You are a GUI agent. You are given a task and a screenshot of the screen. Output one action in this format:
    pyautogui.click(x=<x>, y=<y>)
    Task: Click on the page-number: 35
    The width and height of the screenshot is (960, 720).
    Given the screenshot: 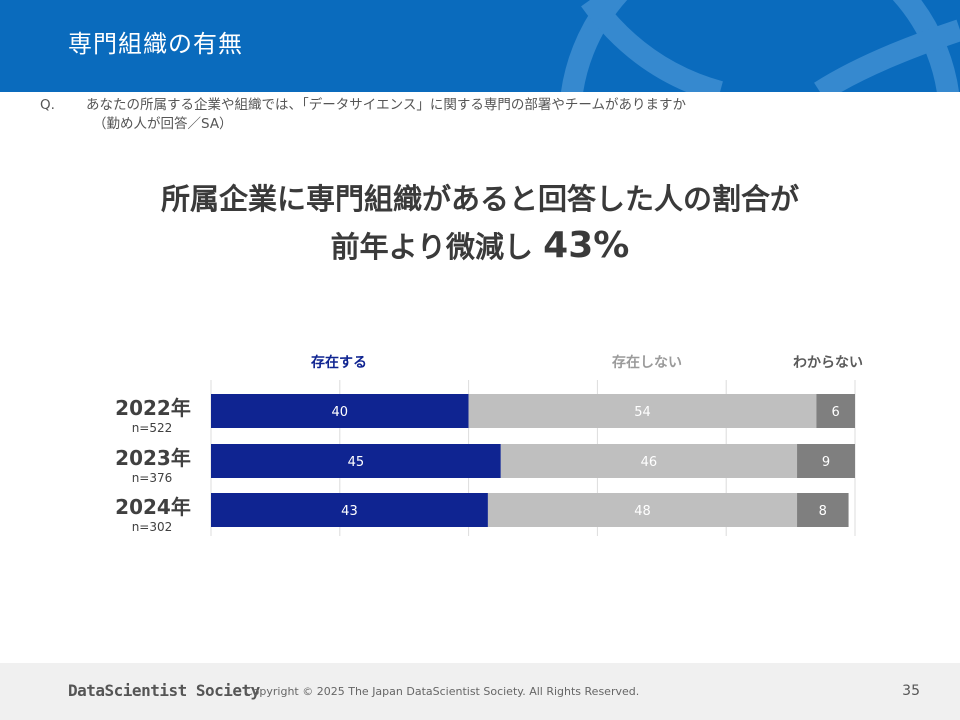 What is the action you would take?
    pyautogui.click(x=911, y=691)
    